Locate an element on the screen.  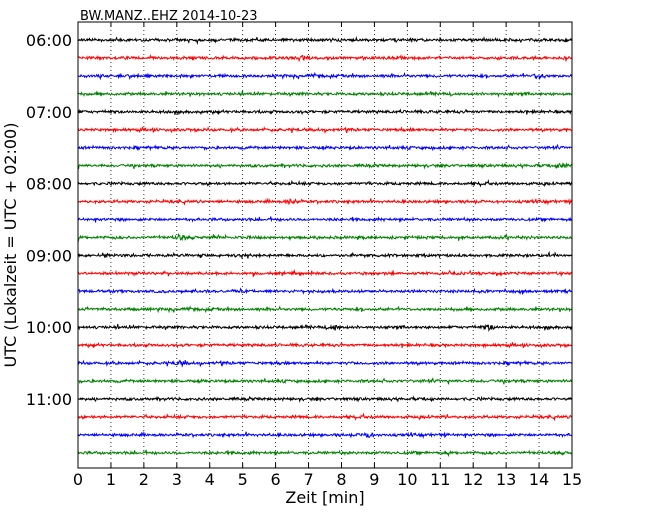
y-tick-label: 07:00 is located at coordinates (49, 112).